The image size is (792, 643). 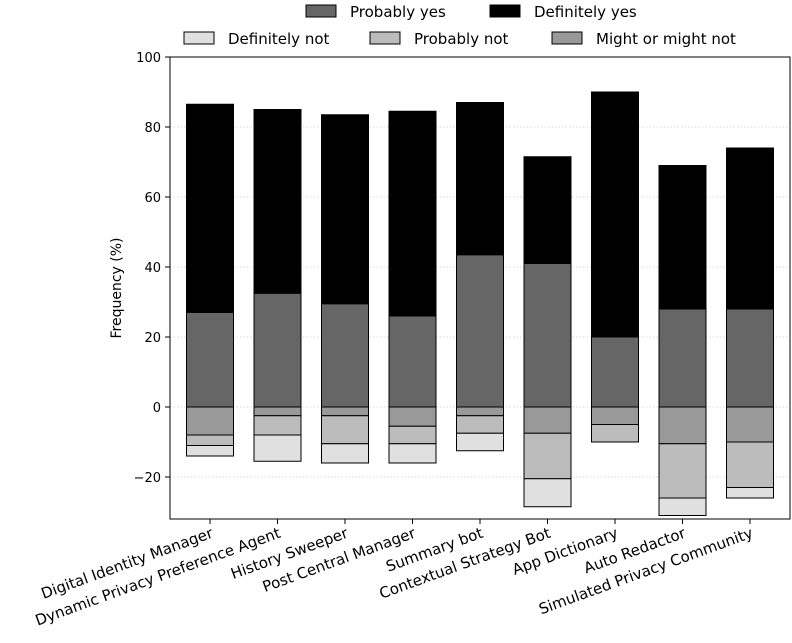 I want to click on bar-probably-not-dynamic-privacy-preference-agent, so click(x=277, y=425).